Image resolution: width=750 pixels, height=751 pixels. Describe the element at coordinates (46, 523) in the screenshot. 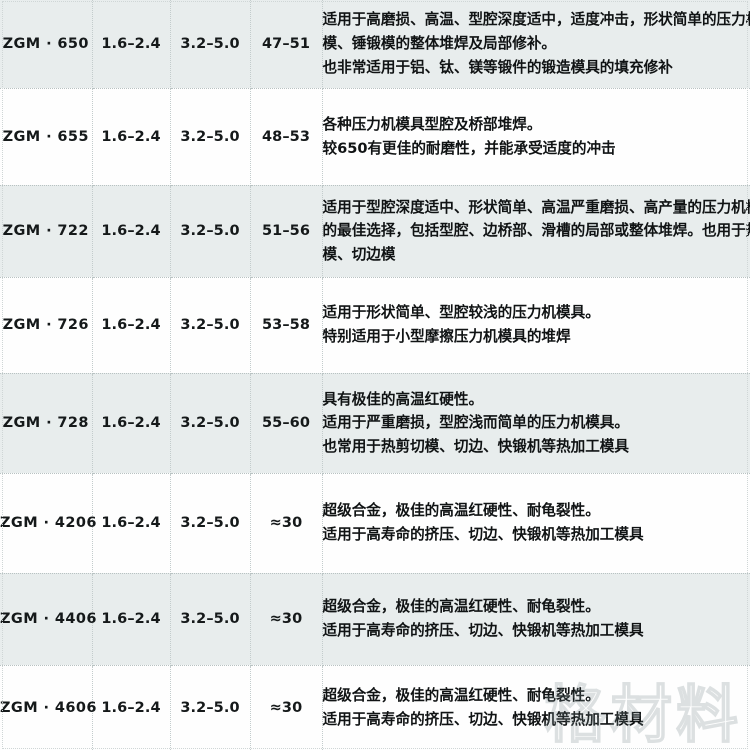

I see `cell-grade: ZGM · 4206` at that location.